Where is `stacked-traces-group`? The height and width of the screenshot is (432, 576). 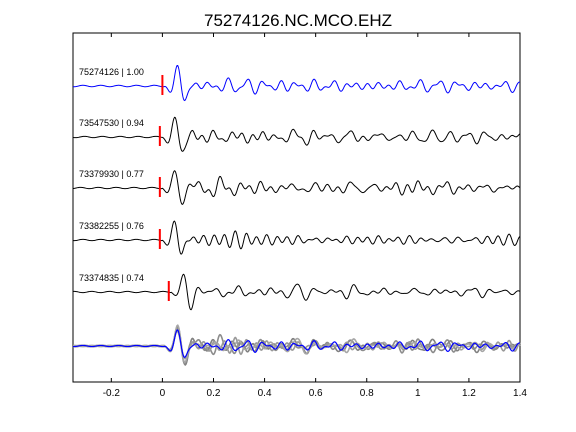
stacked-traces-group is located at coordinates (296, 345).